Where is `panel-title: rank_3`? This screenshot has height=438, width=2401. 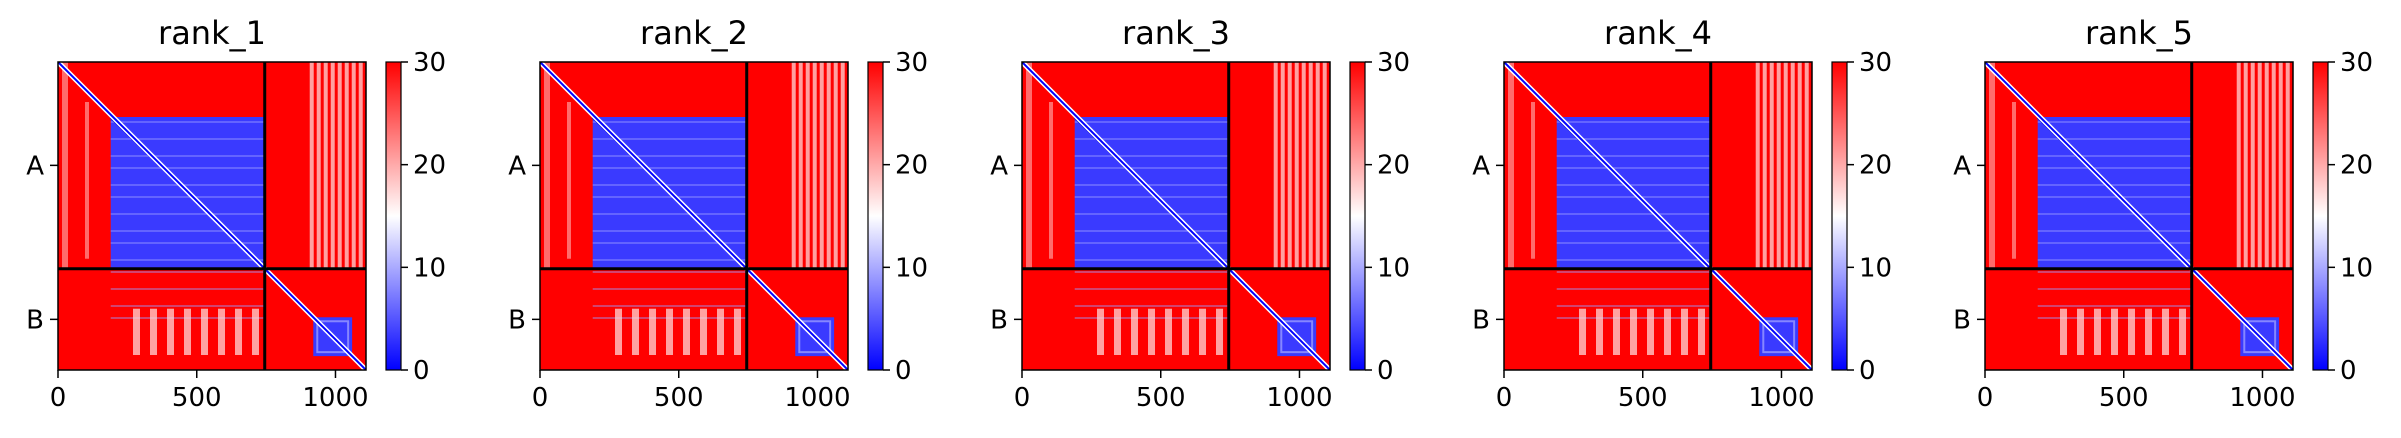 panel-title: rank_3 is located at coordinates (1176, 33).